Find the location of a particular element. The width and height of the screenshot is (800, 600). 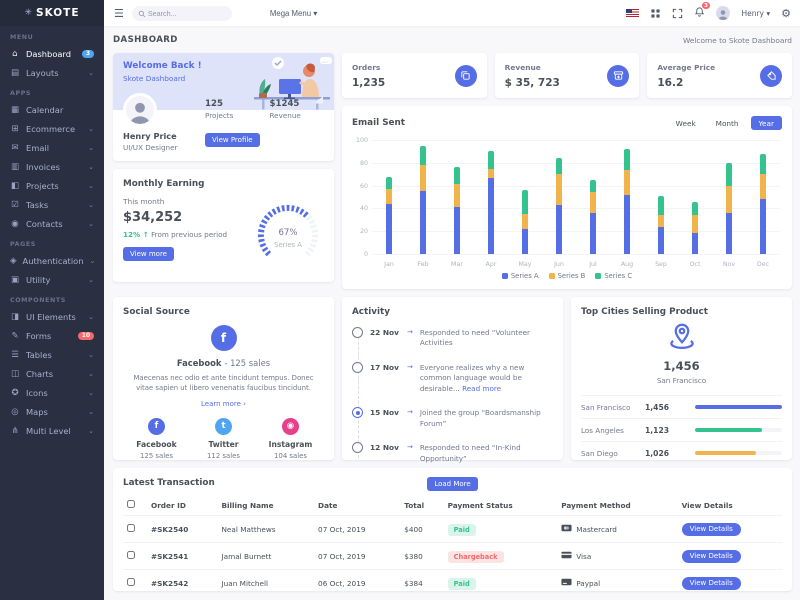

stat-text: Average Price 16.2 is located at coordinates (686, 76).